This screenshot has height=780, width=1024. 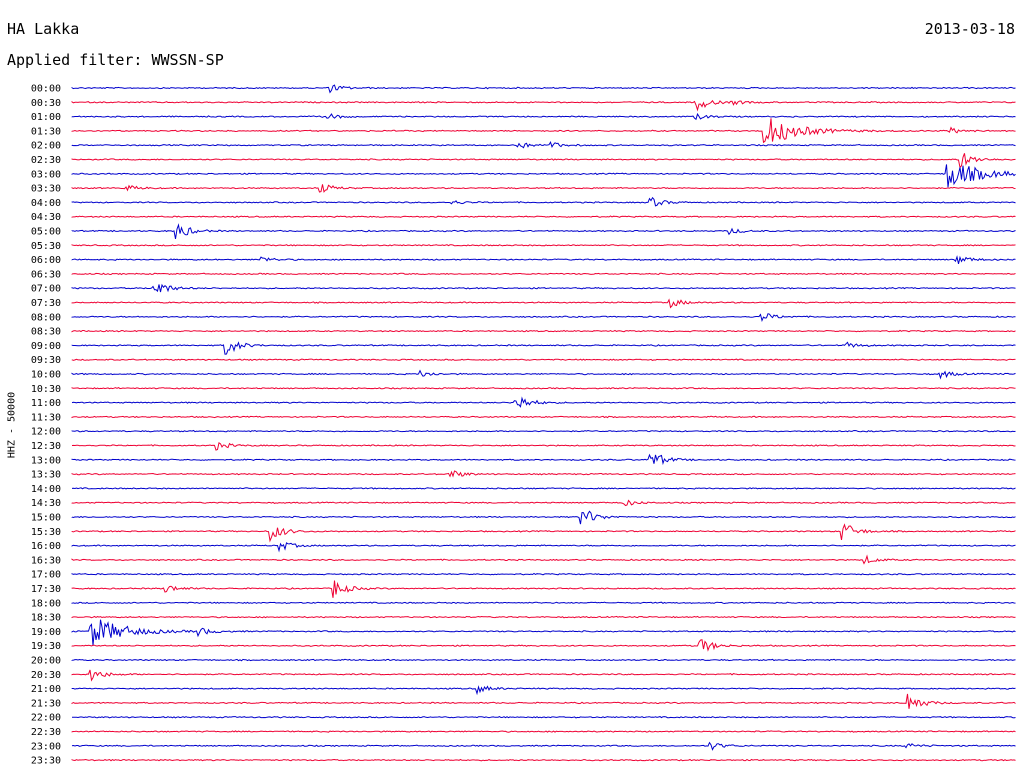 I want to click on trace-1900, so click(x=543, y=632).